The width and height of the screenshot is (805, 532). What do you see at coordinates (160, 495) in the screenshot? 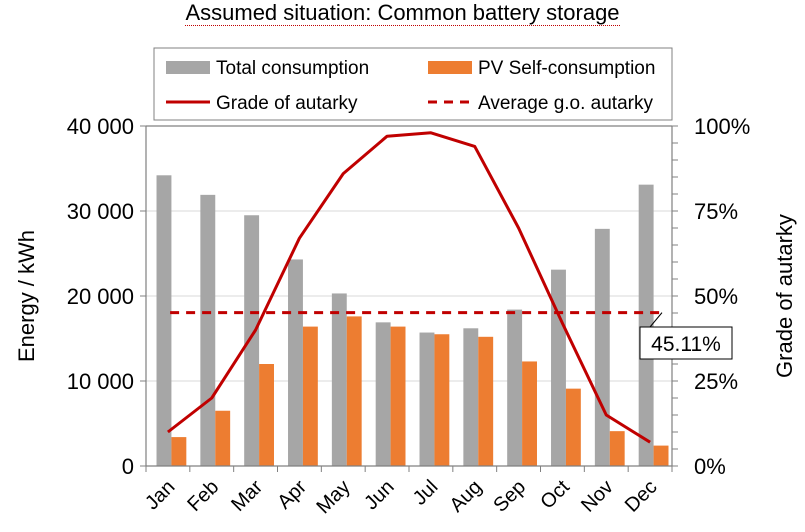
I see `x-tick-label: Jan` at bounding box center [160, 495].